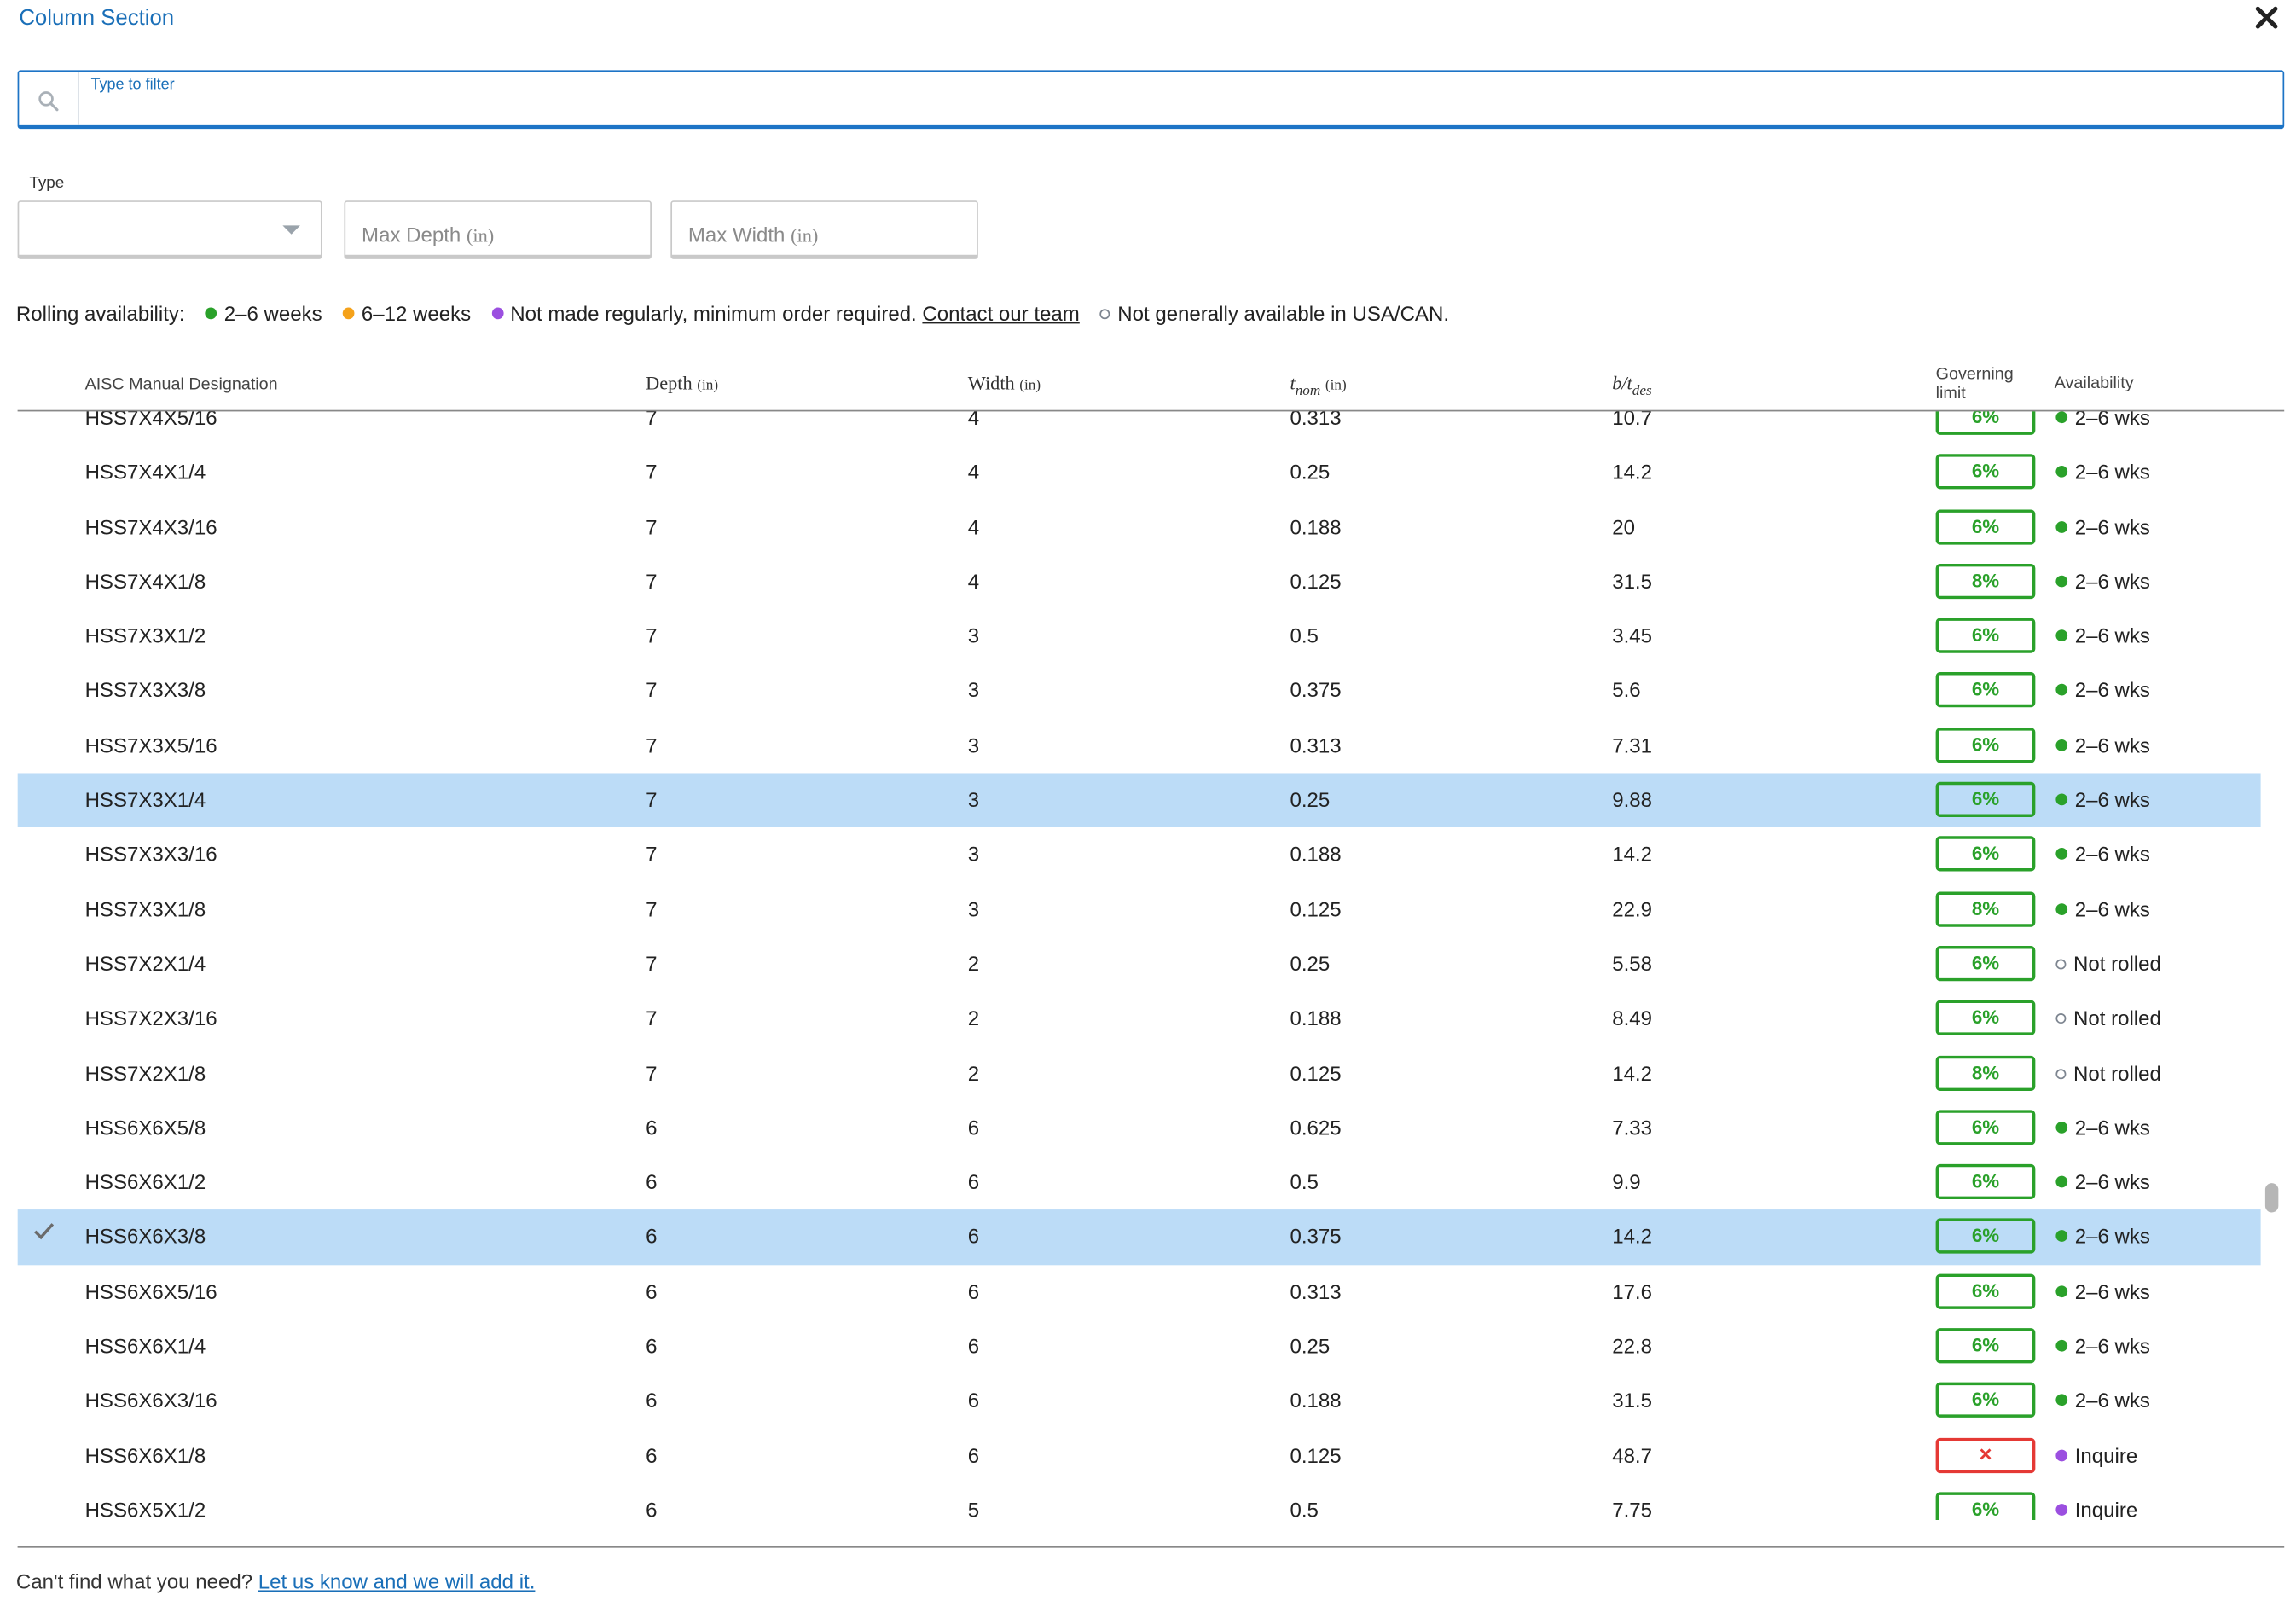 The height and width of the screenshot is (1618, 2296). I want to click on cell-bt: 22.9, so click(1632, 908).